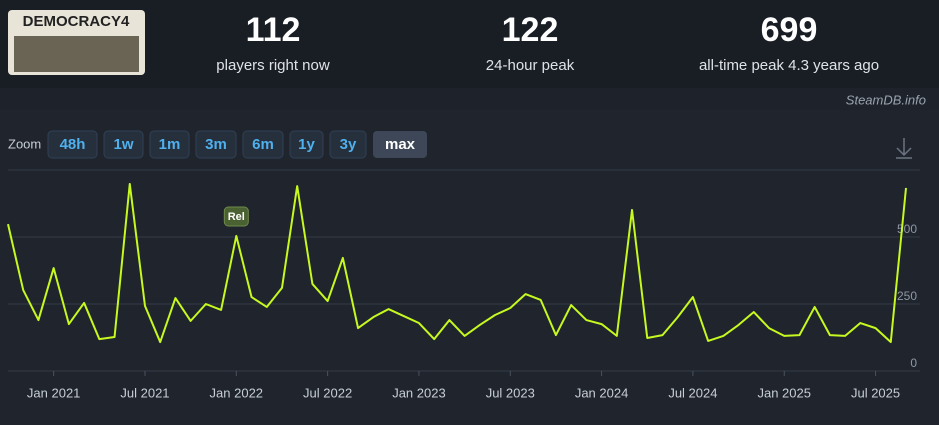 The height and width of the screenshot is (425, 939). I want to click on logo-text: DEMOCRACY4, so click(76, 21).